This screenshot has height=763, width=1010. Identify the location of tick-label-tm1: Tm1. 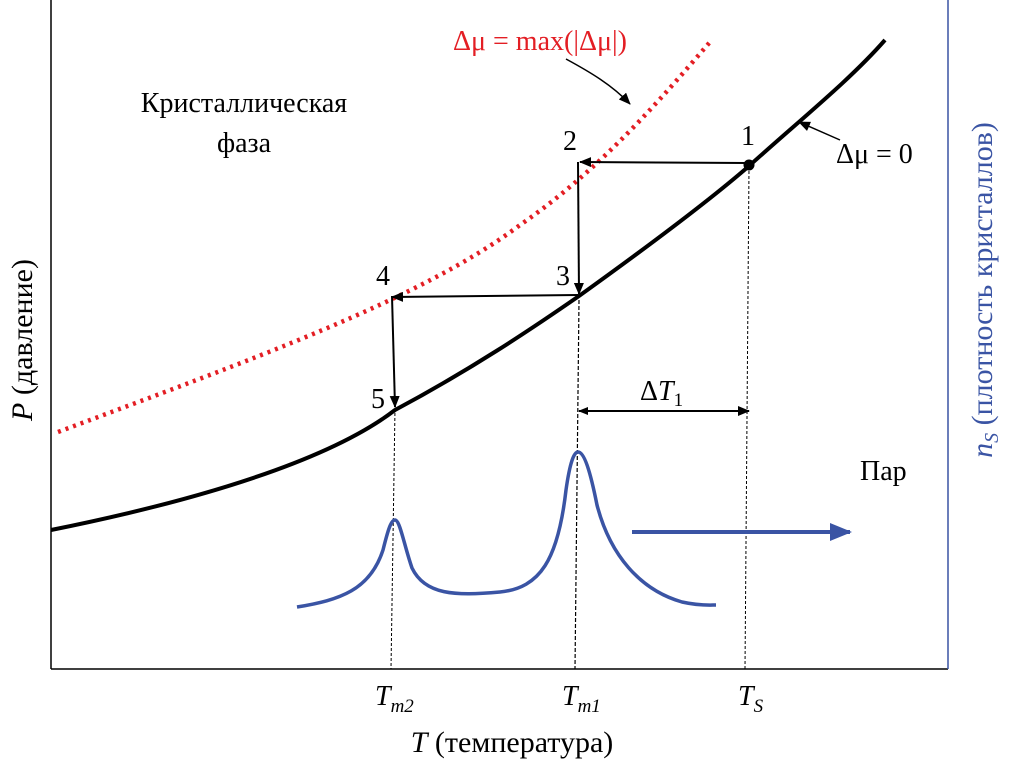
(581, 699).